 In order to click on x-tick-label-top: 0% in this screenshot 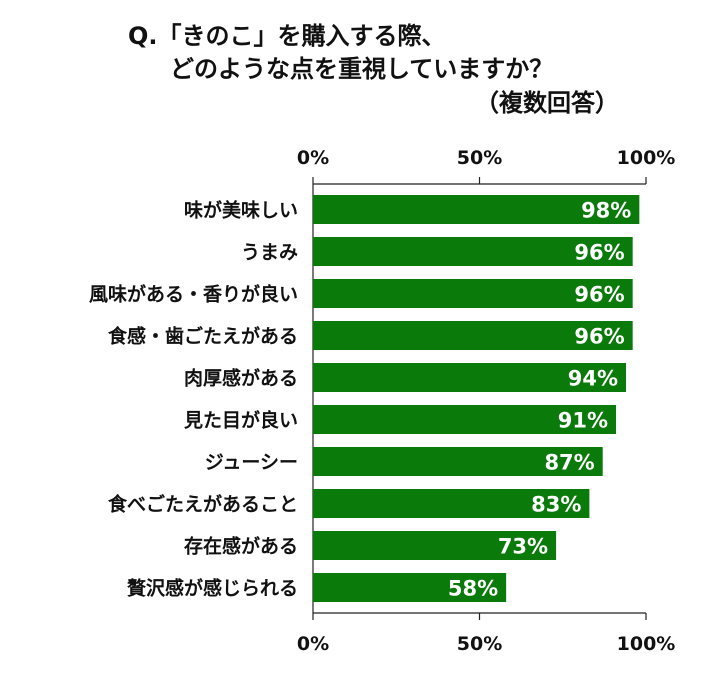, I will do `click(313, 158)`.